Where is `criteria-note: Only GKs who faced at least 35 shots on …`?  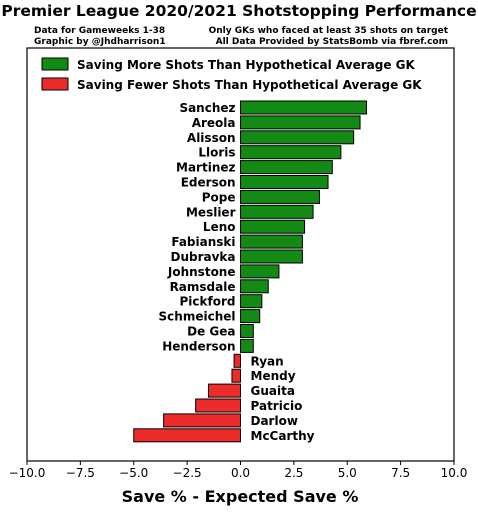
criteria-note: Only GKs who faced at least 35 shots on … is located at coordinates (328, 31).